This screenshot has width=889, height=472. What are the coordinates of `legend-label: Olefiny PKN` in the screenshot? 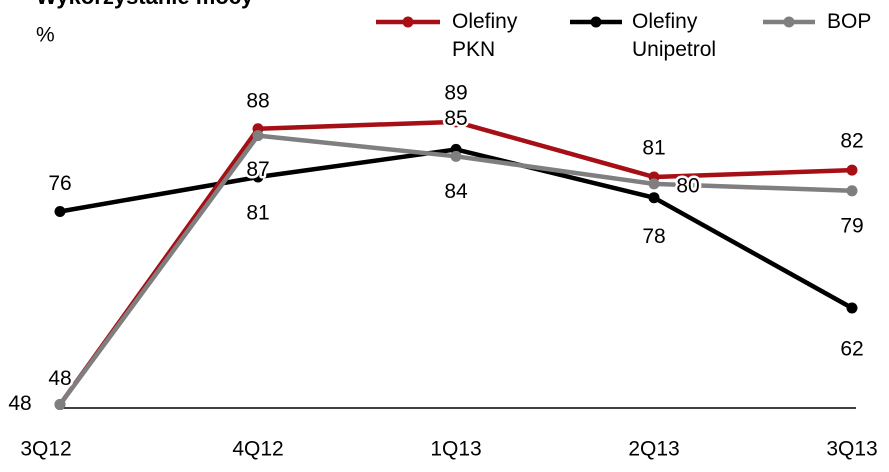 It's located at (485, 35).